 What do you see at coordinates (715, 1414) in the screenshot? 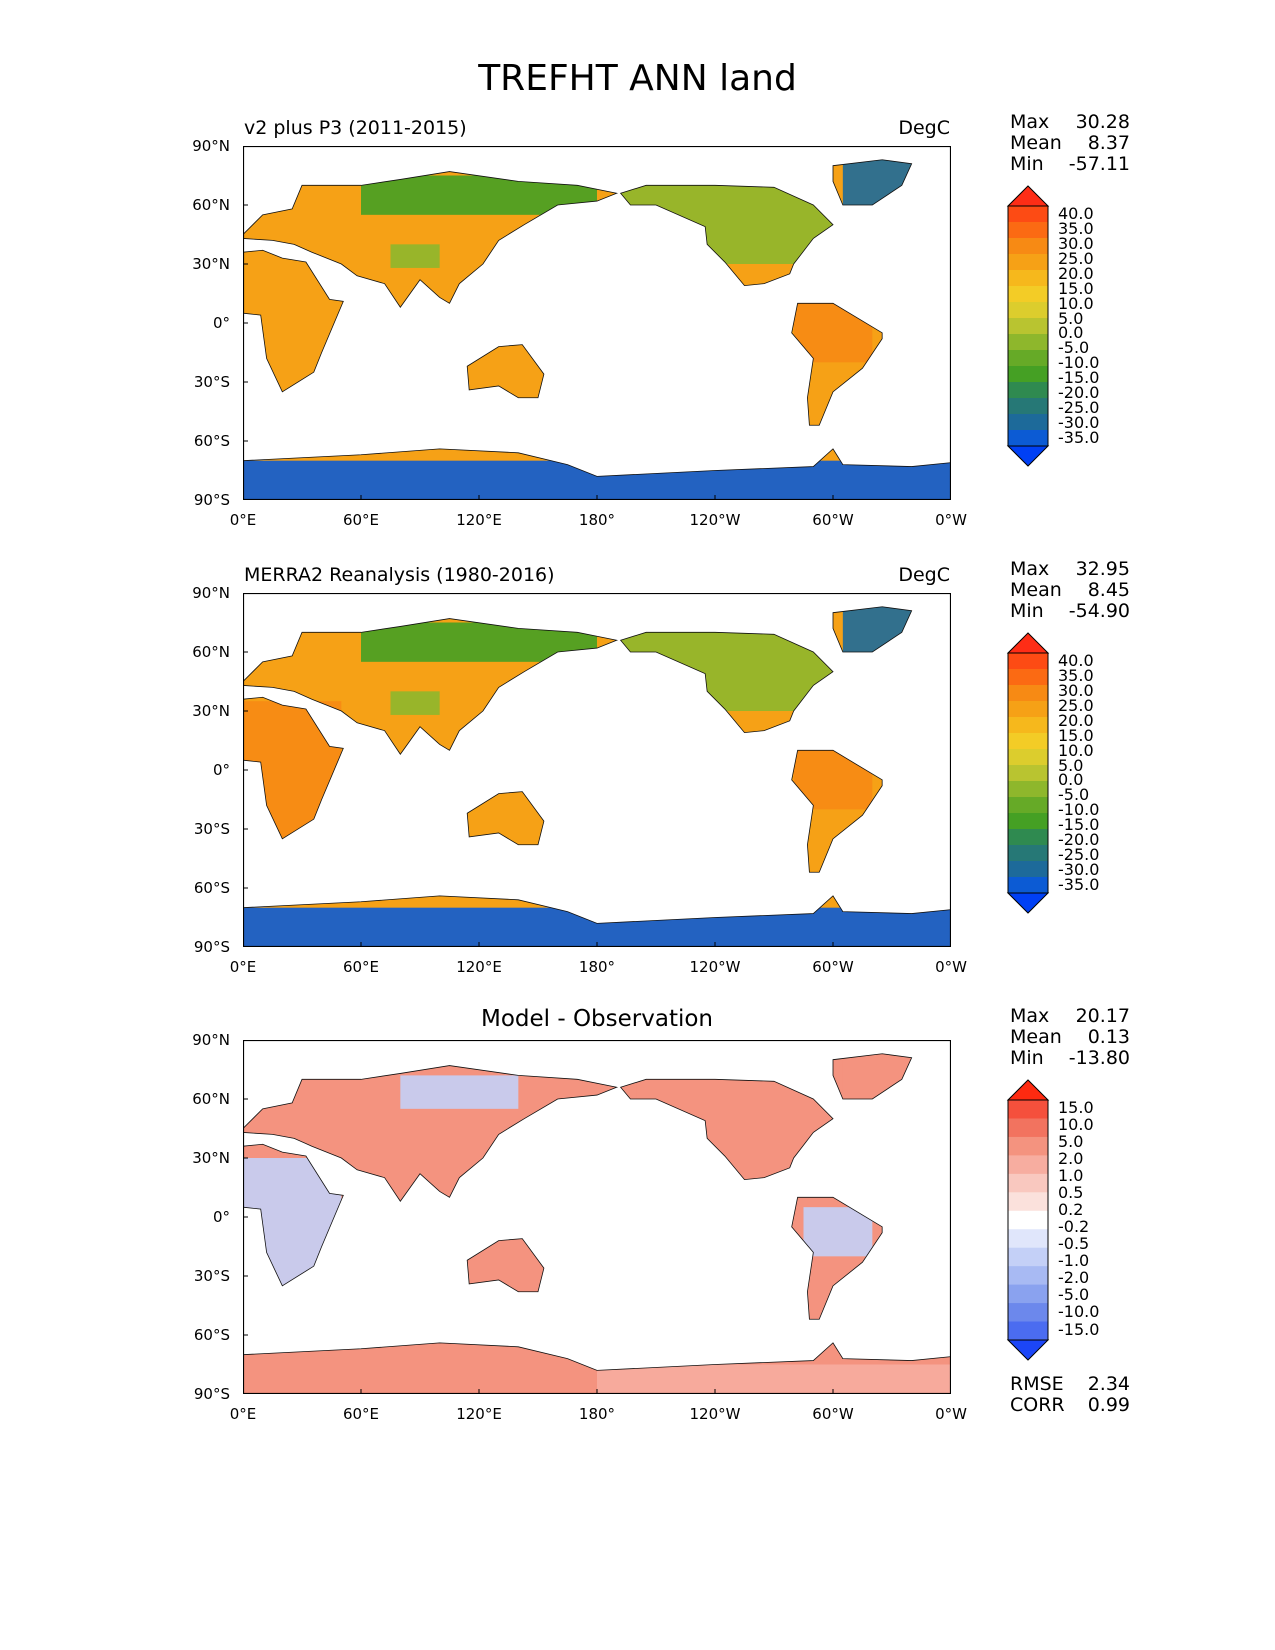
I see `x-tick-label: 120°W` at bounding box center [715, 1414].